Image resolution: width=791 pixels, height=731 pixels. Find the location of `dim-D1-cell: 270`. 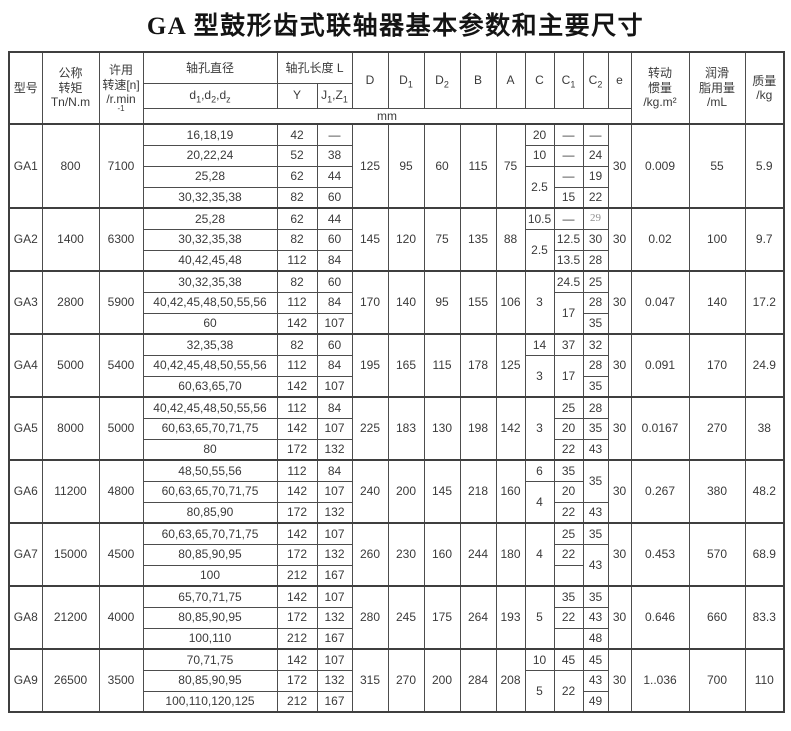

dim-D1-cell: 270 is located at coordinates (406, 680).